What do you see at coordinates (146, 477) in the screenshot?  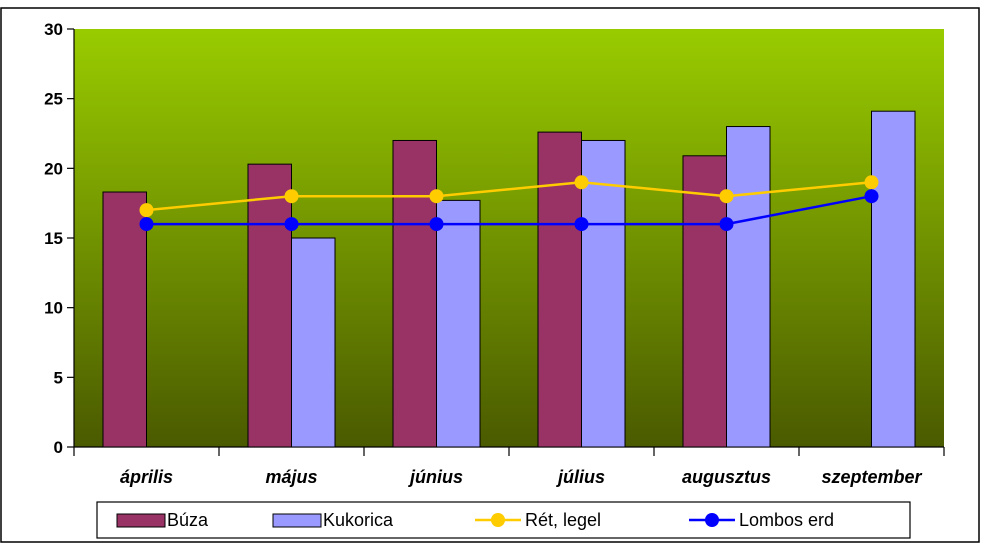 I see `x-tick-label: április` at bounding box center [146, 477].